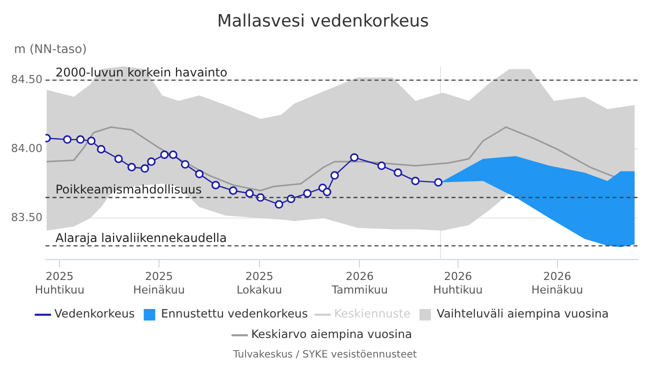 The height and width of the screenshot is (367, 650). Describe the element at coordinates (141, 237) in the screenshot. I see `ref-line-label: Alaraja laivaliikennekaudella` at that location.